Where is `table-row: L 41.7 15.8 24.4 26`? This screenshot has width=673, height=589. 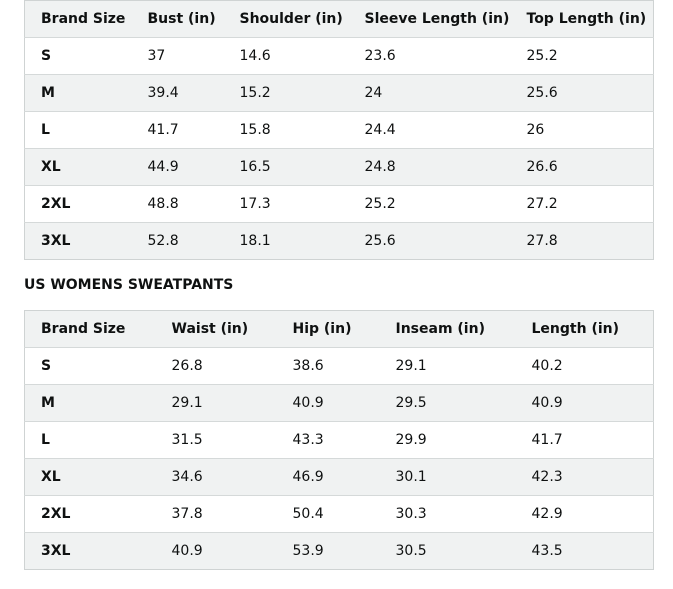 table-row: L 41.7 15.8 24.4 26 is located at coordinates (339, 130).